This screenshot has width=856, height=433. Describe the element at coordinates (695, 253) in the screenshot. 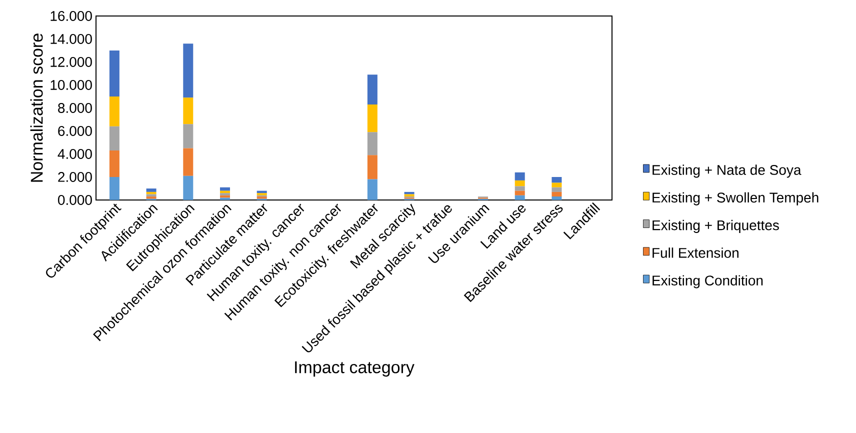

I see `legend-label: Full Extension` at that location.